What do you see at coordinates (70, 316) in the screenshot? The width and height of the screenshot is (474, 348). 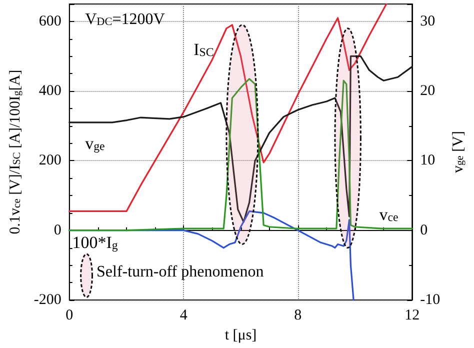 I see `x-tick-label: 0` at bounding box center [70, 316].